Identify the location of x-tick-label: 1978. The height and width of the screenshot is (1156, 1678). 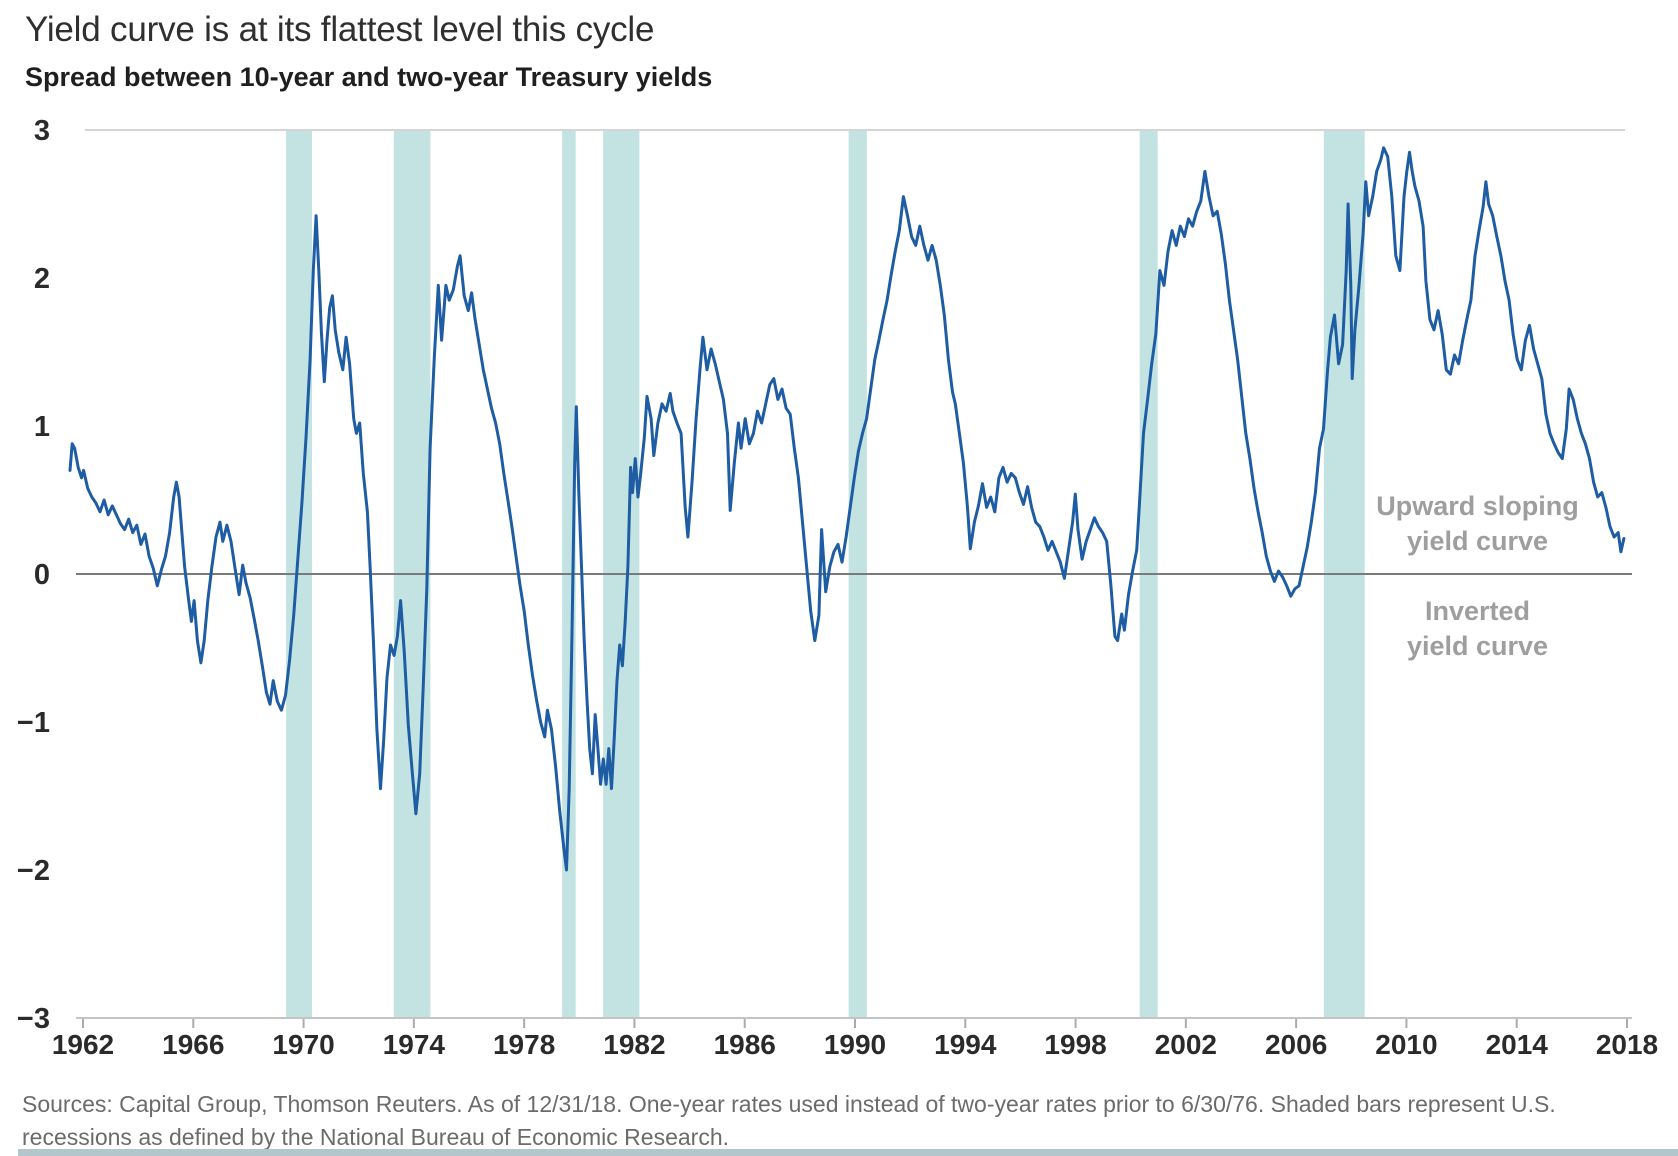
(524, 1044).